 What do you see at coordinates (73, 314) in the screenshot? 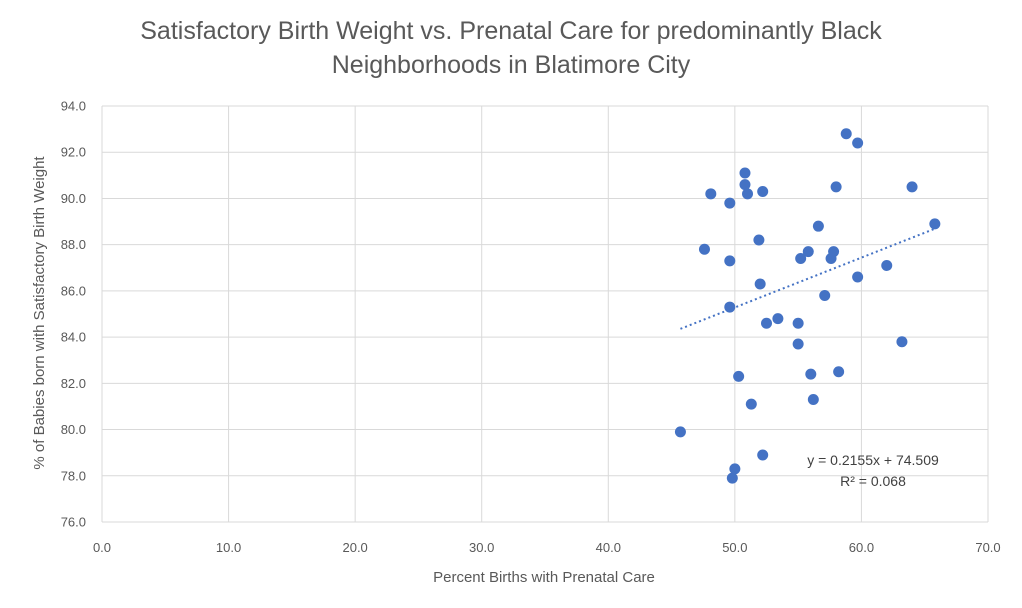
I see `y-axis-ticks: 76.0 78.0 80.0 82.0 84.0 86.0 88.0 90.0 92.0 94.0` at bounding box center [73, 314].